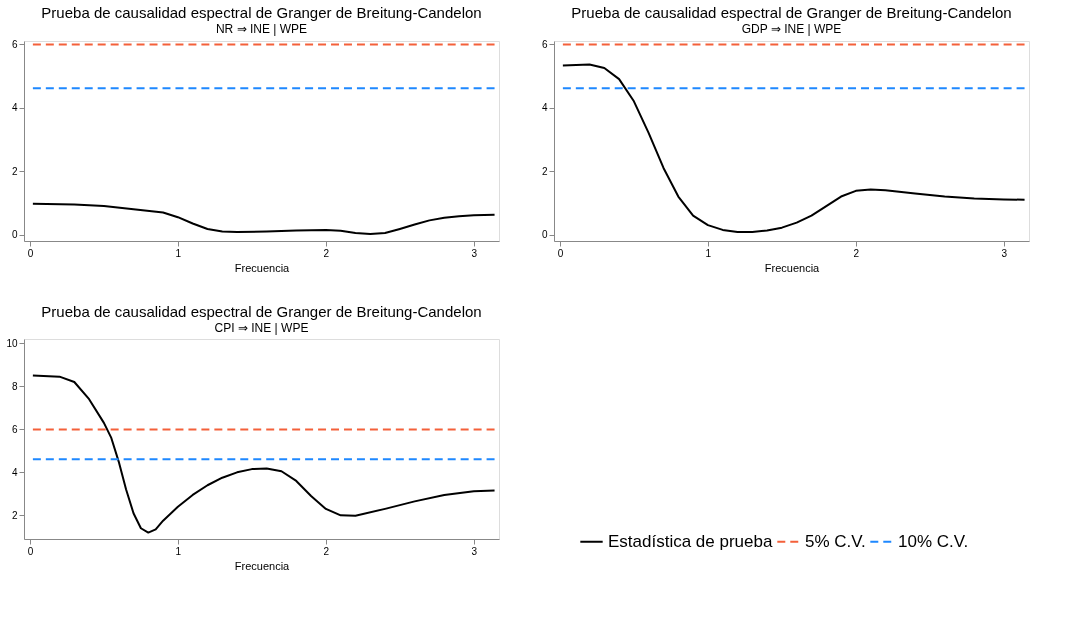  What do you see at coordinates (933, 541) in the screenshot?
I see `legend-label: 10% C.V.` at bounding box center [933, 541].